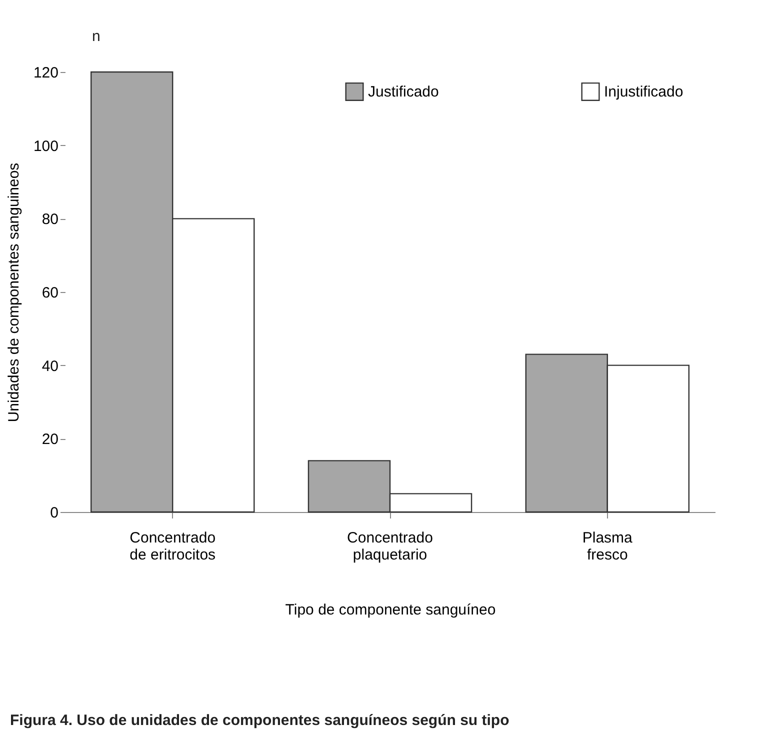 The width and height of the screenshot is (781, 743). I want to click on y-tick-label: 120, so click(45, 73).